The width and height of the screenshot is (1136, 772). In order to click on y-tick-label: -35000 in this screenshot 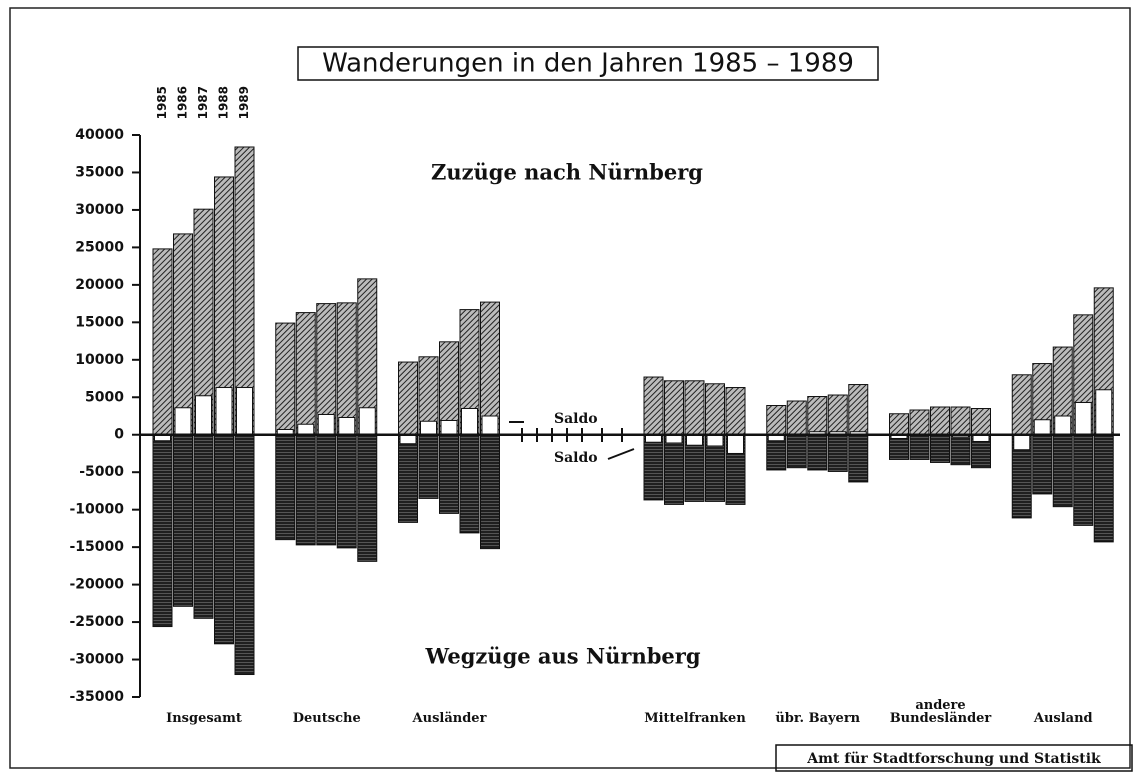, I will do `click(96, 697)`.